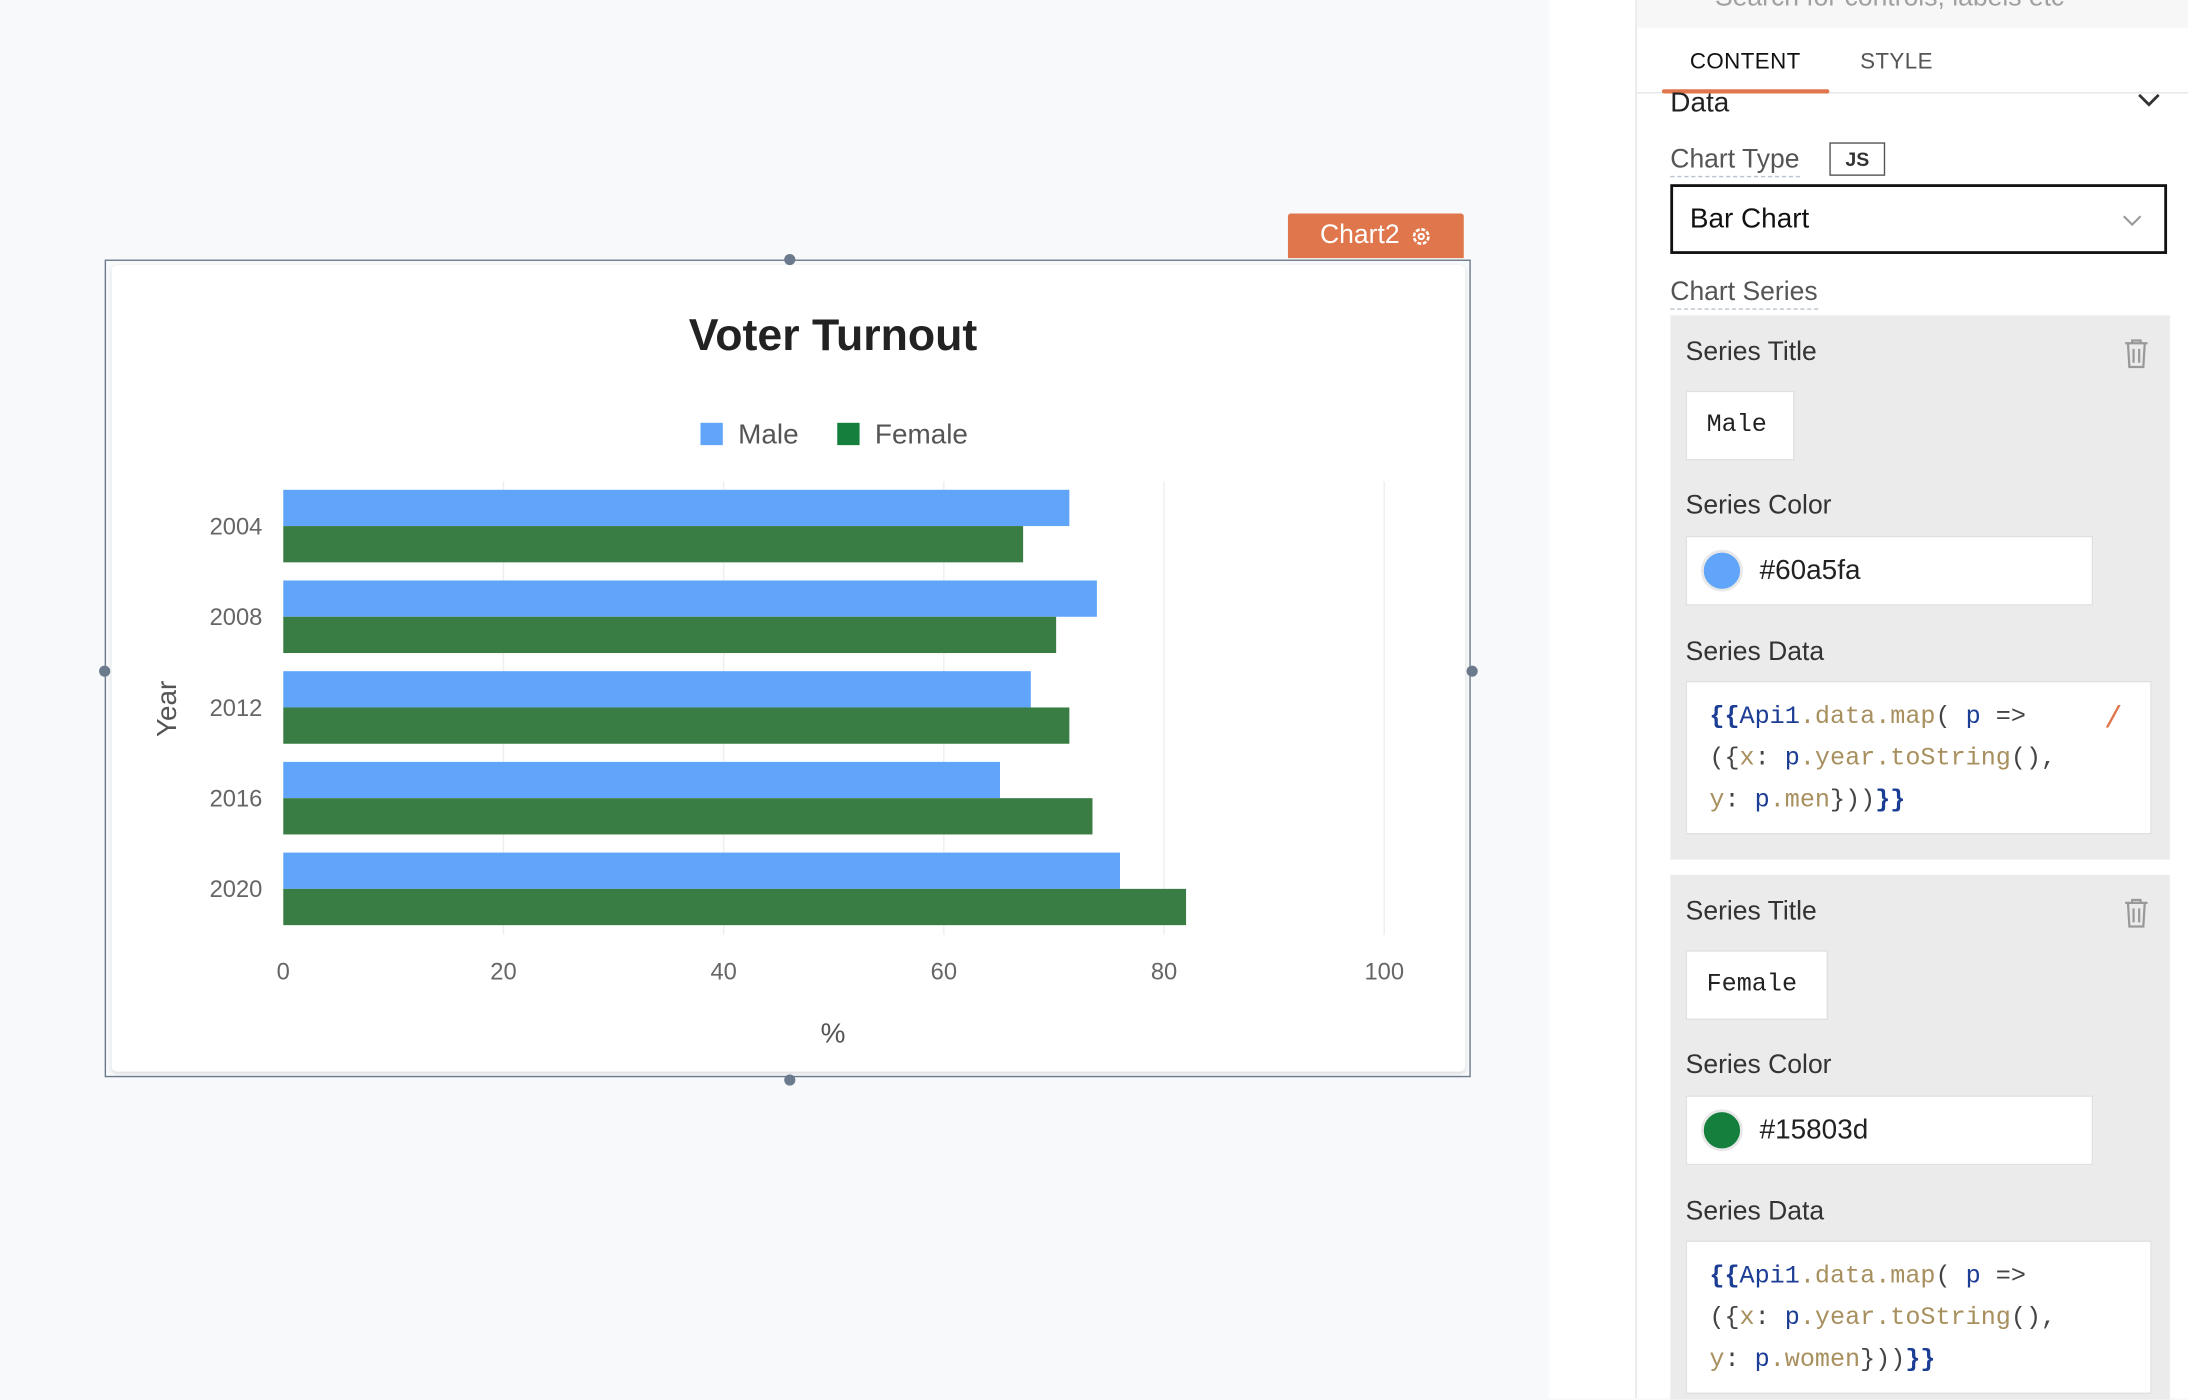  Describe the element at coordinates (1857, 159) in the screenshot. I see `js-toggle-button: JS` at that location.